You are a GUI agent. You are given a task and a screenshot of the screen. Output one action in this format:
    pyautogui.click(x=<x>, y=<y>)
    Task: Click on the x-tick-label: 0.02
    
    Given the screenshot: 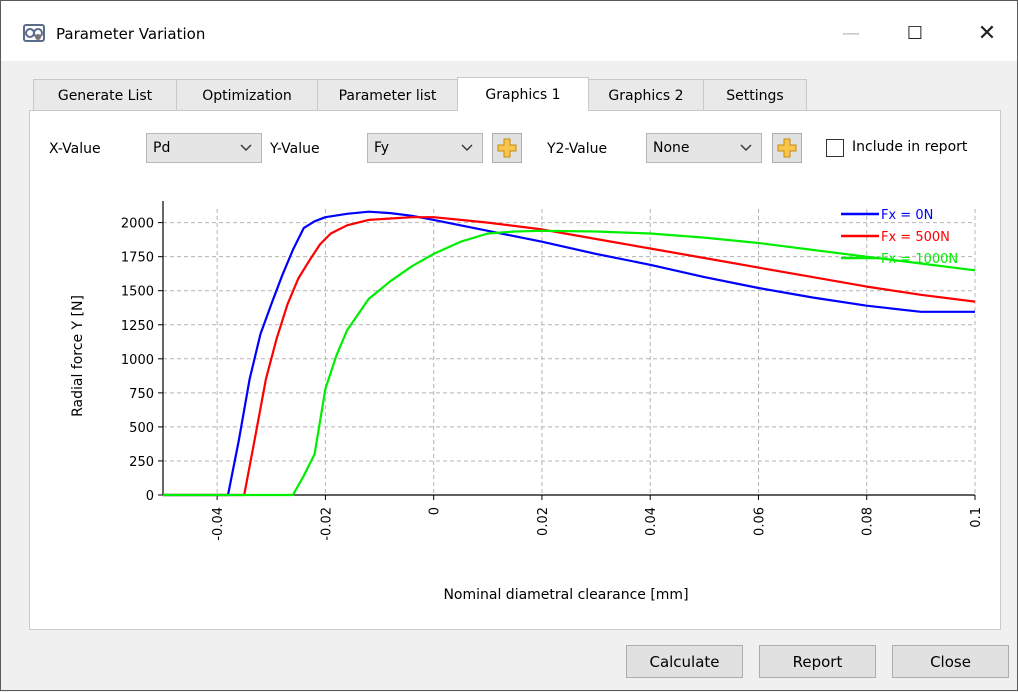 What is the action you would take?
    pyautogui.click(x=543, y=521)
    